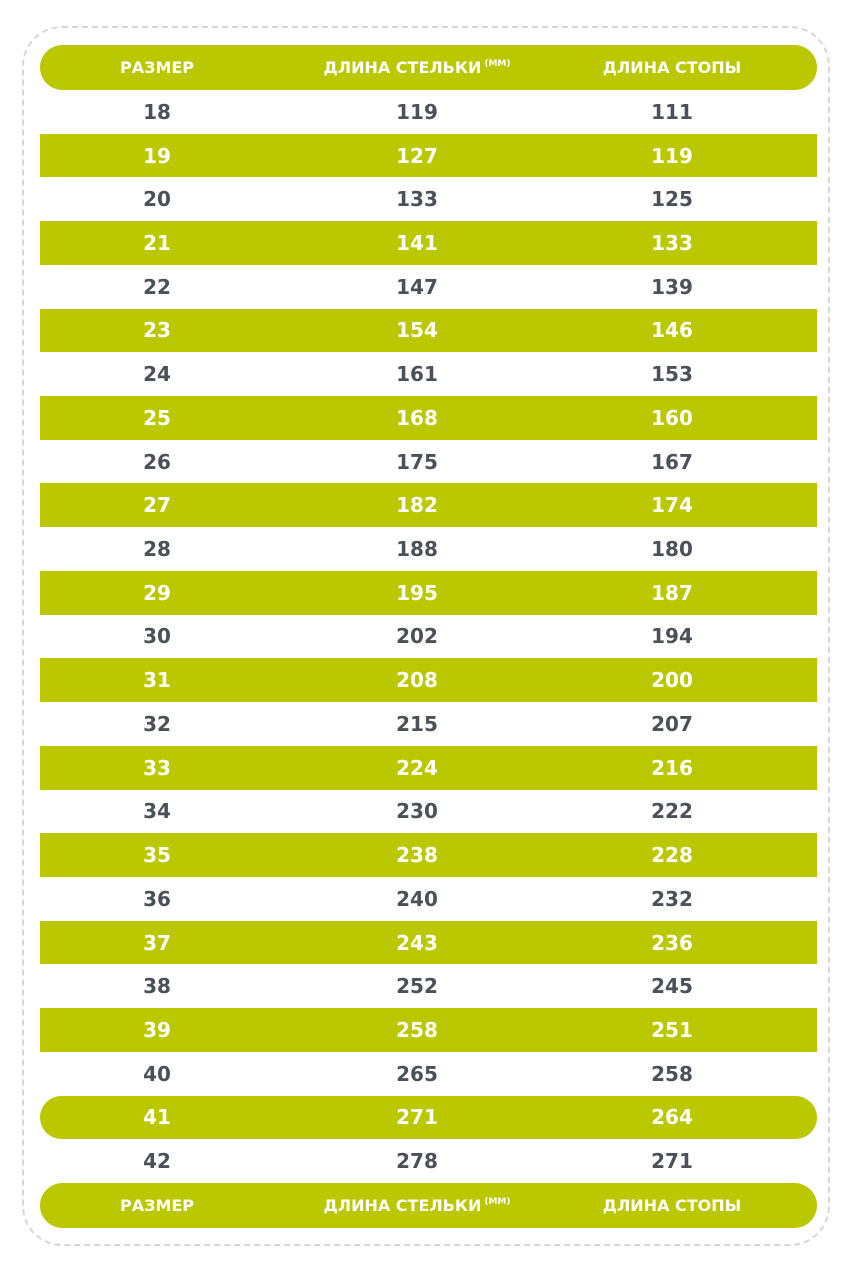  What do you see at coordinates (417, 723) in the screenshot?
I see `table-cell: 215` at bounding box center [417, 723].